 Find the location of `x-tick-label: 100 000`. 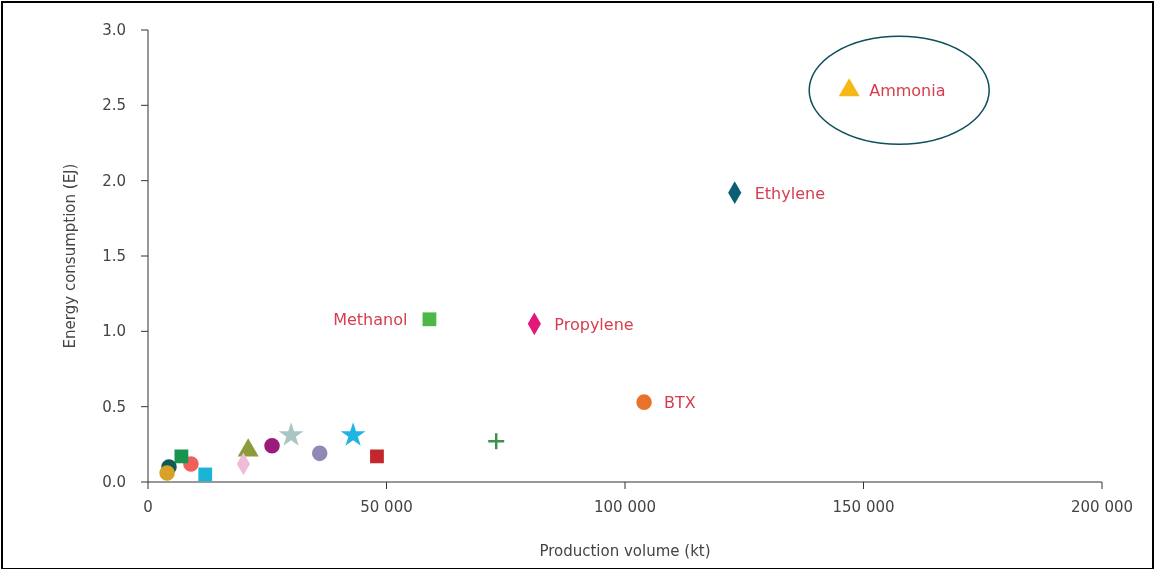

x-tick-label: 100 000 is located at coordinates (625, 507).